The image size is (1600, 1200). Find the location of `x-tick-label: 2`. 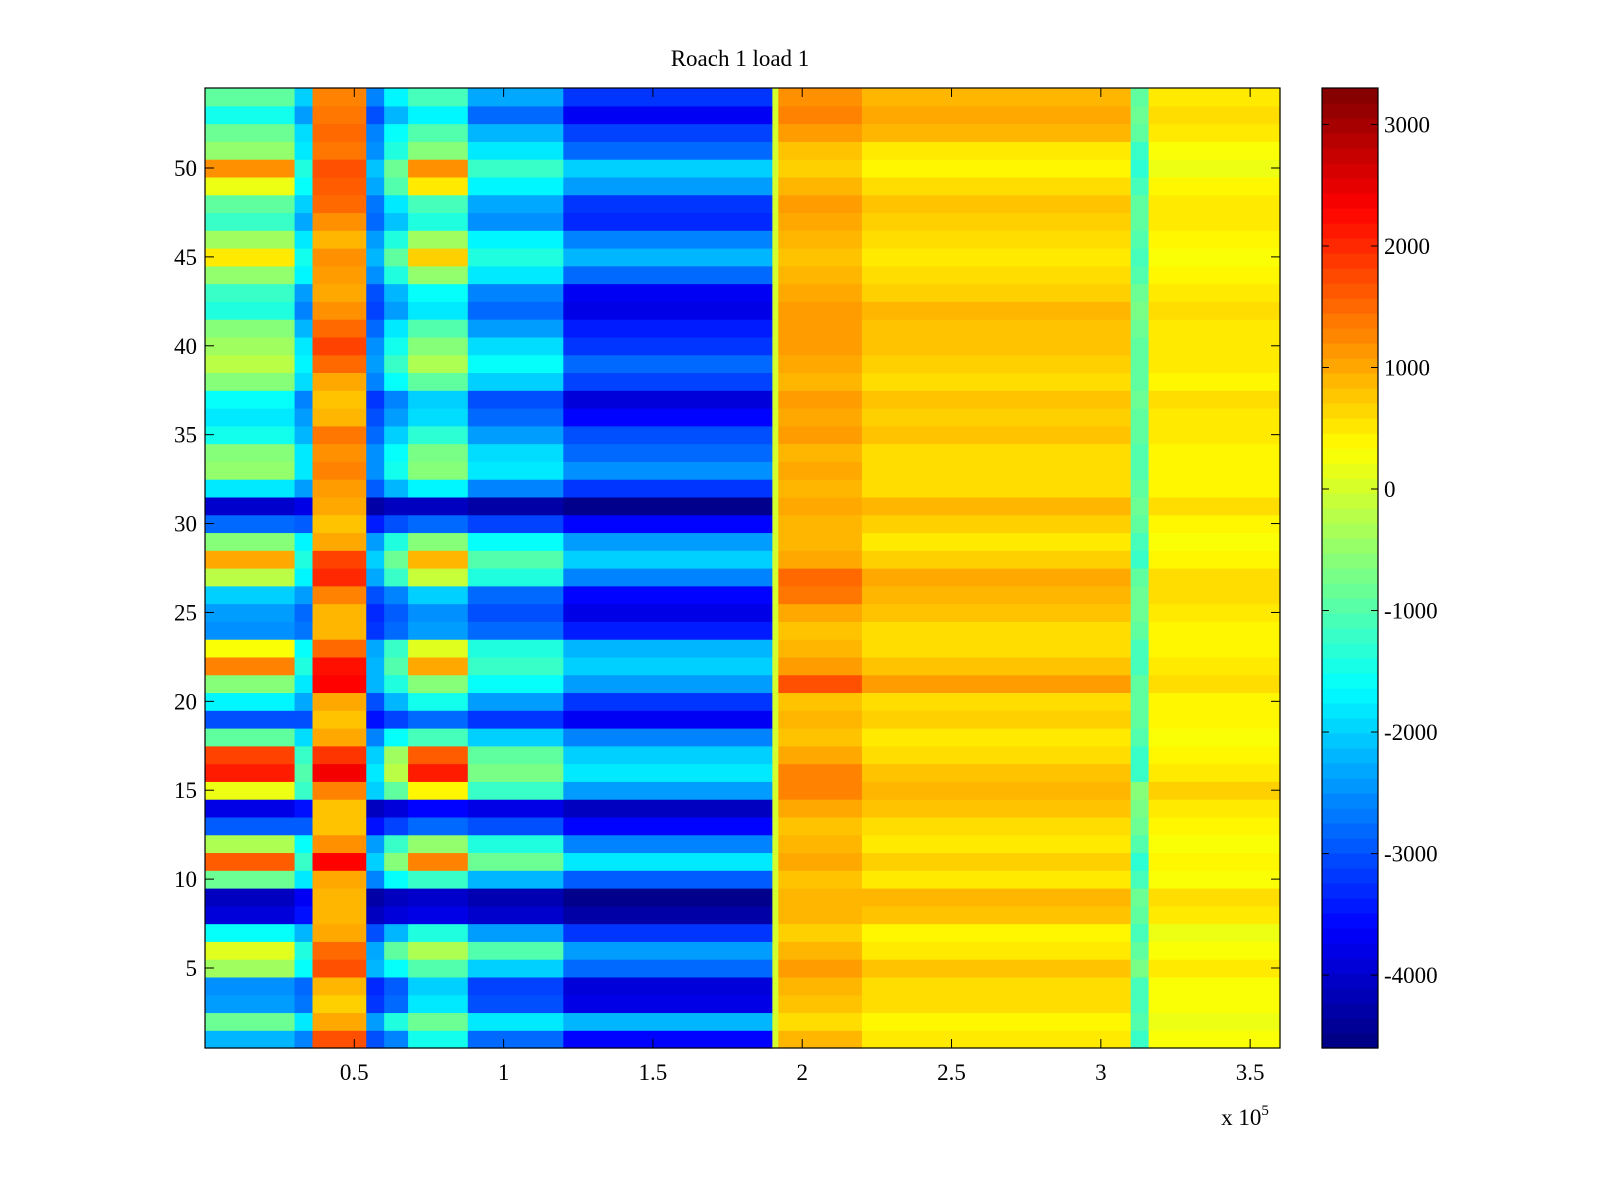

x-tick-label: 2 is located at coordinates (802, 1072).